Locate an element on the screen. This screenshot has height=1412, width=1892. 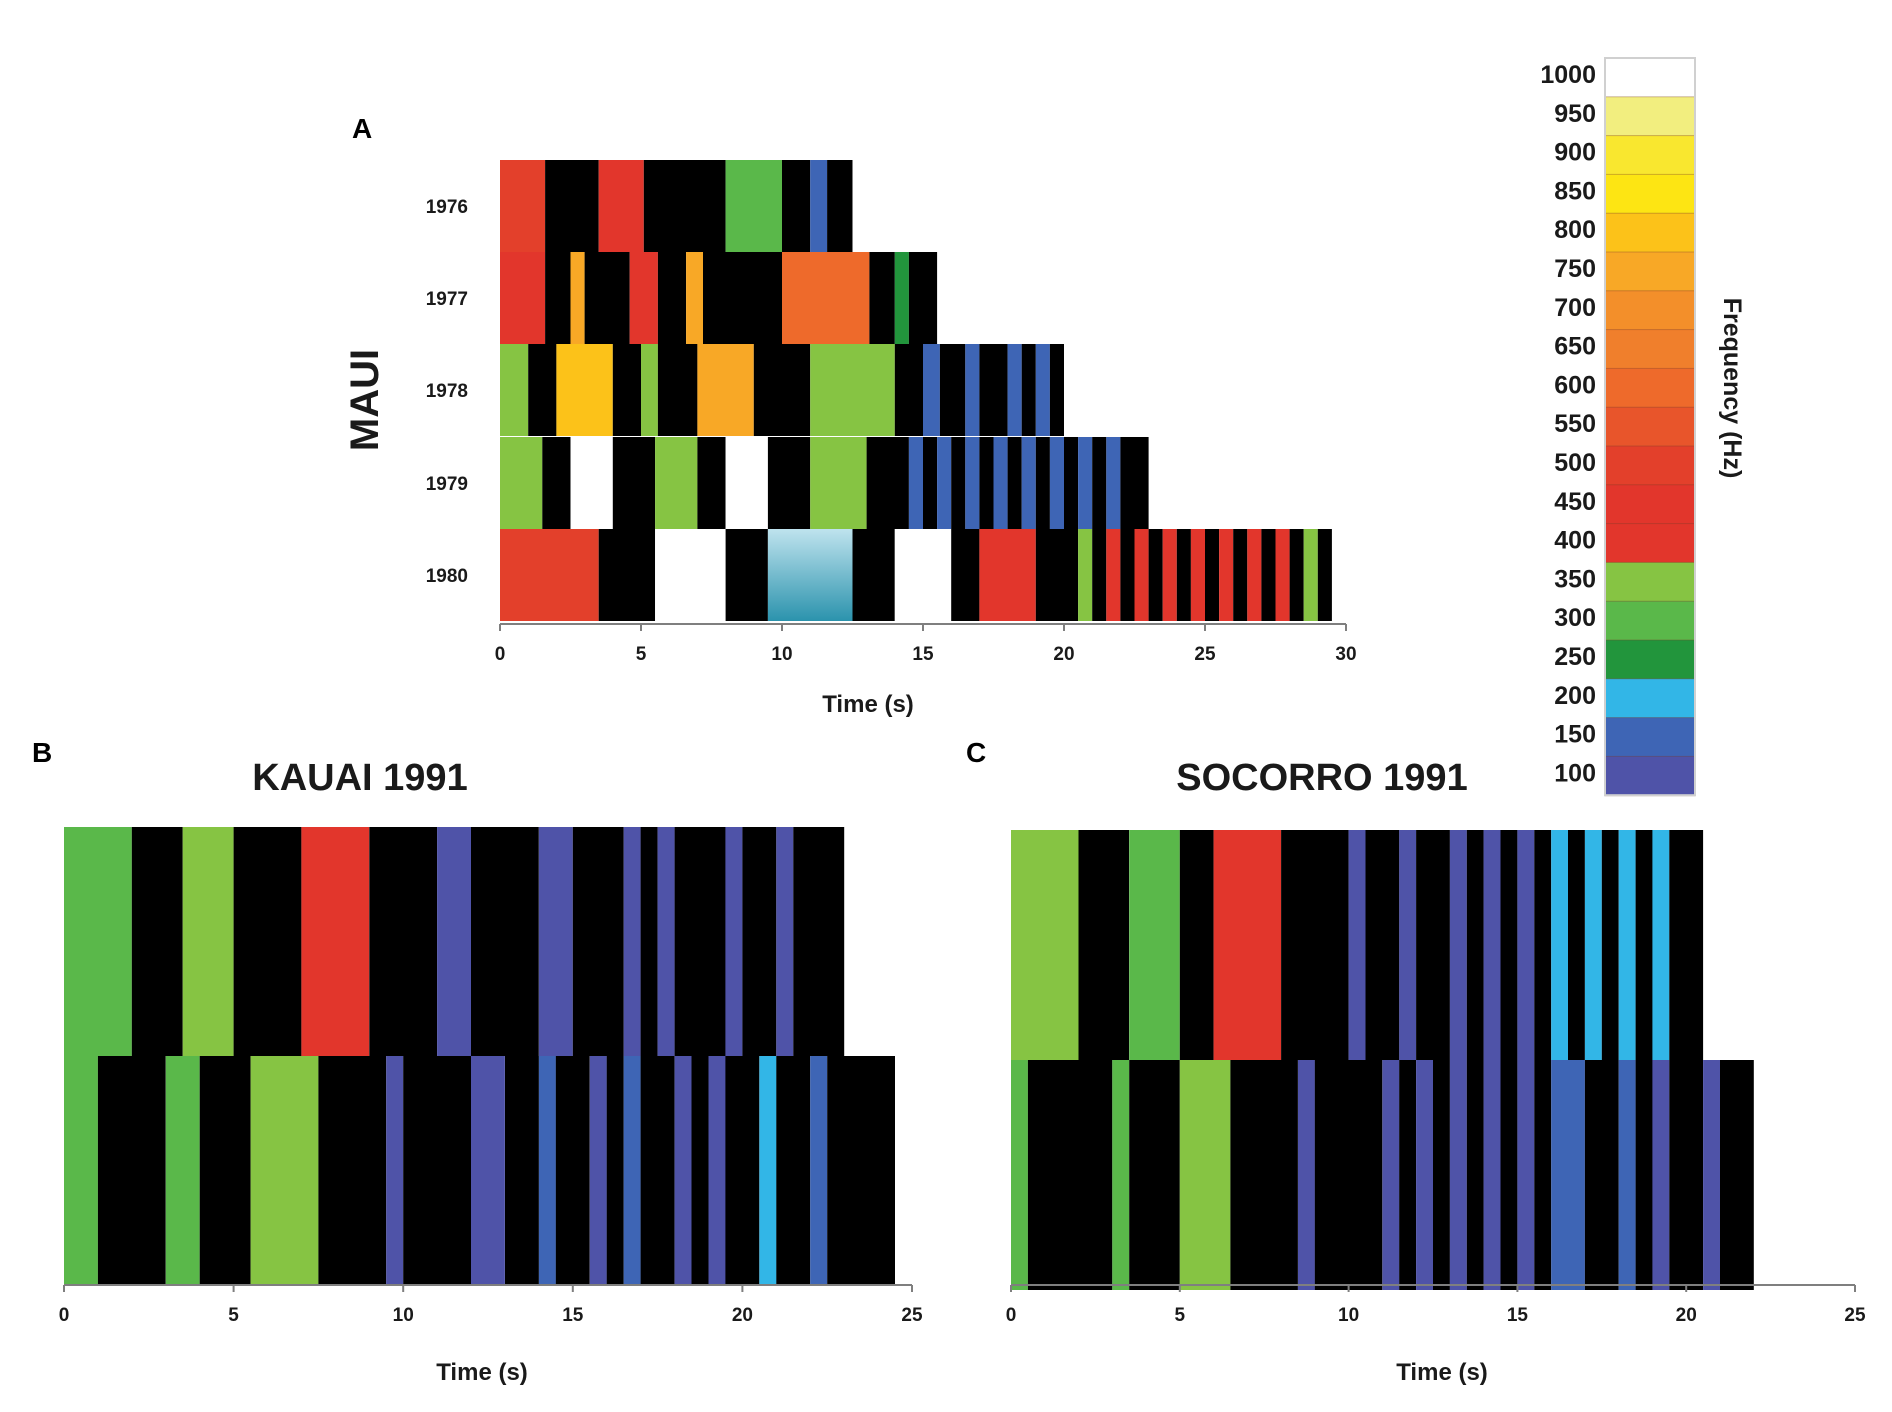
colorbar-tick-650: 650 is located at coordinates (1575, 347).